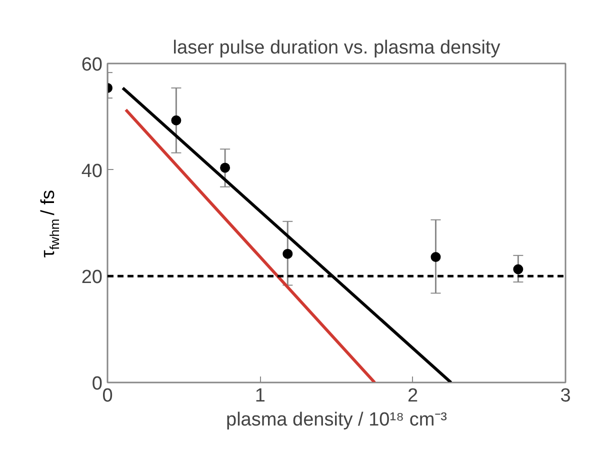 The width and height of the screenshot is (594, 463). What do you see at coordinates (336, 48) in the screenshot?
I see `chart-title: laser pulse duration vs. plasma density` at bounding box center [336, 48].